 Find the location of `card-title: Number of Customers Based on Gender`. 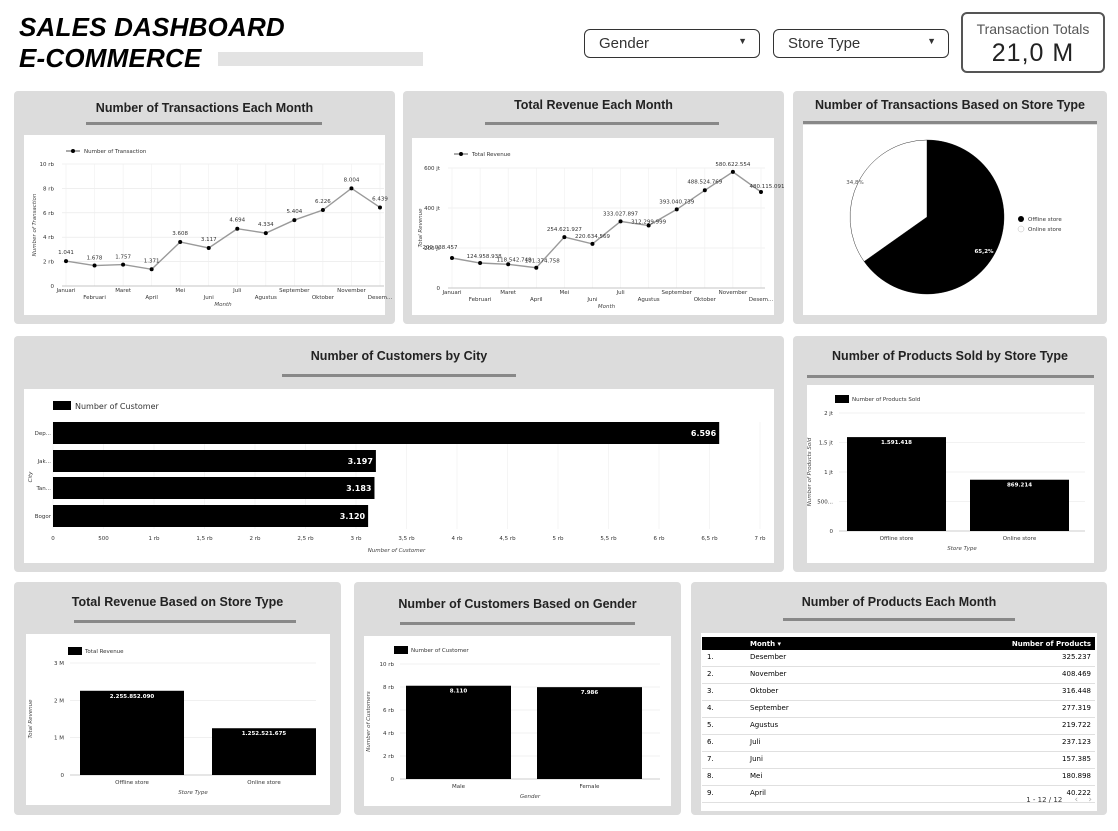

card-title: Number of Customers Based on Gender is located at coordinates (517, 604).